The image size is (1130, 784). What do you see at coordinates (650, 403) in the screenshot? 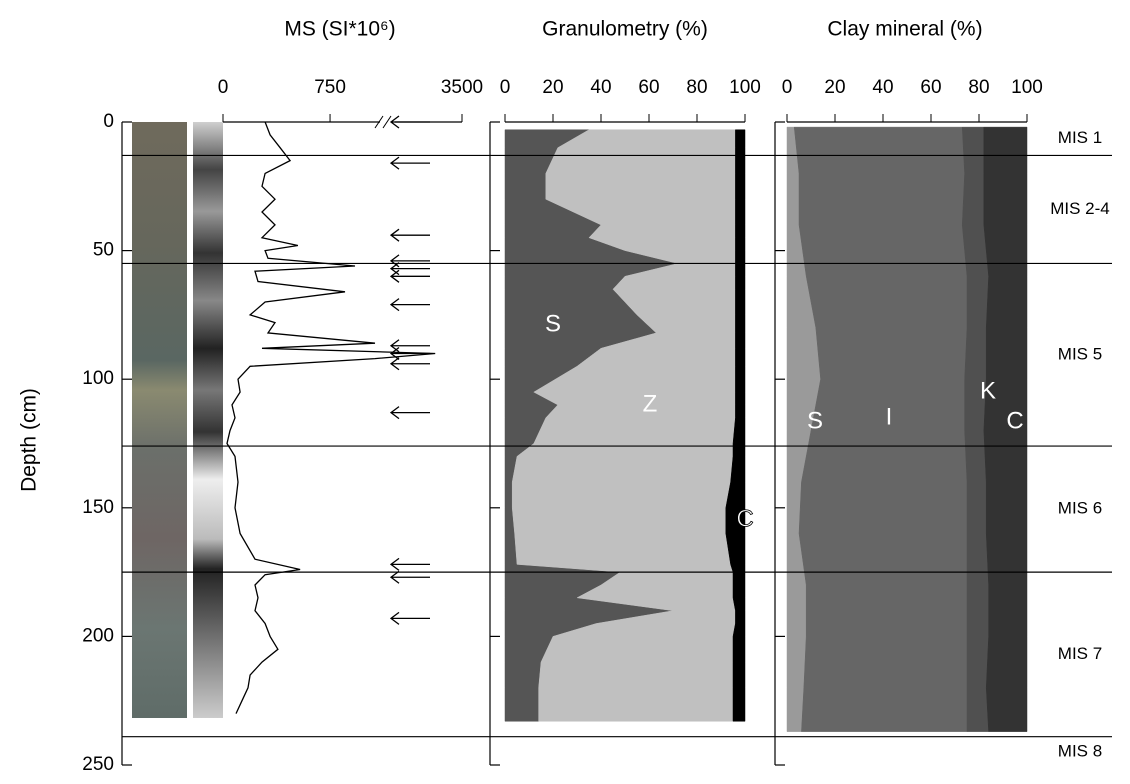
I see `series-label: Z` at bounding box center [650, 403].